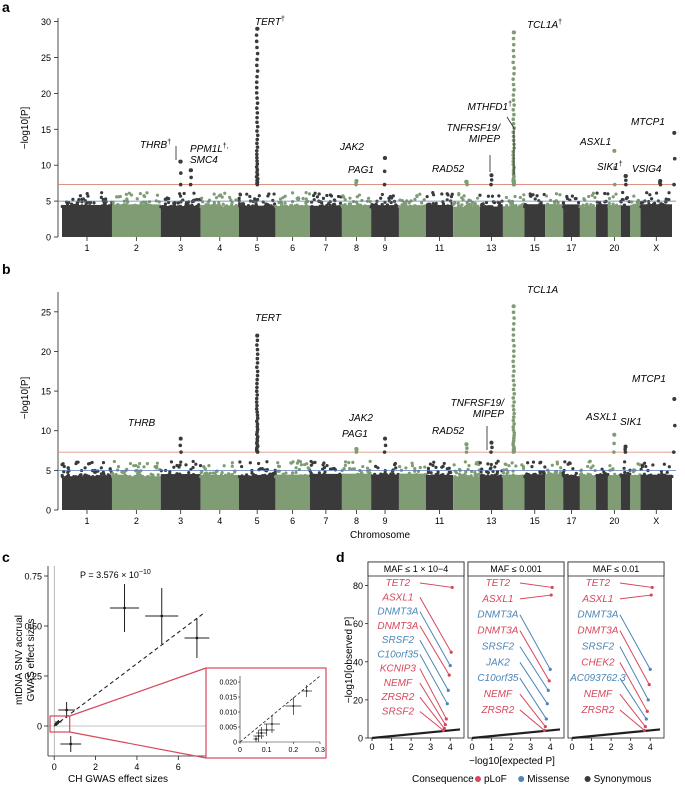 This screenshot has width=685, height=789. Describe the element at coordinates (155, 145) in the screenshot. I see `a-gene-label: THRB†` at that location.